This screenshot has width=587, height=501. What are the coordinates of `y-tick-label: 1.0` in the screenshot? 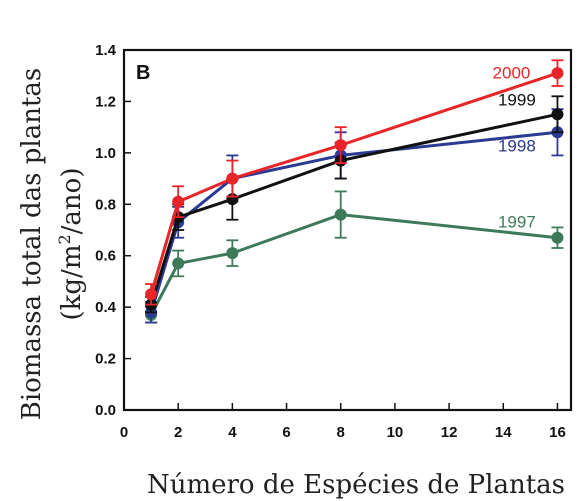 It's located at (105, 153).